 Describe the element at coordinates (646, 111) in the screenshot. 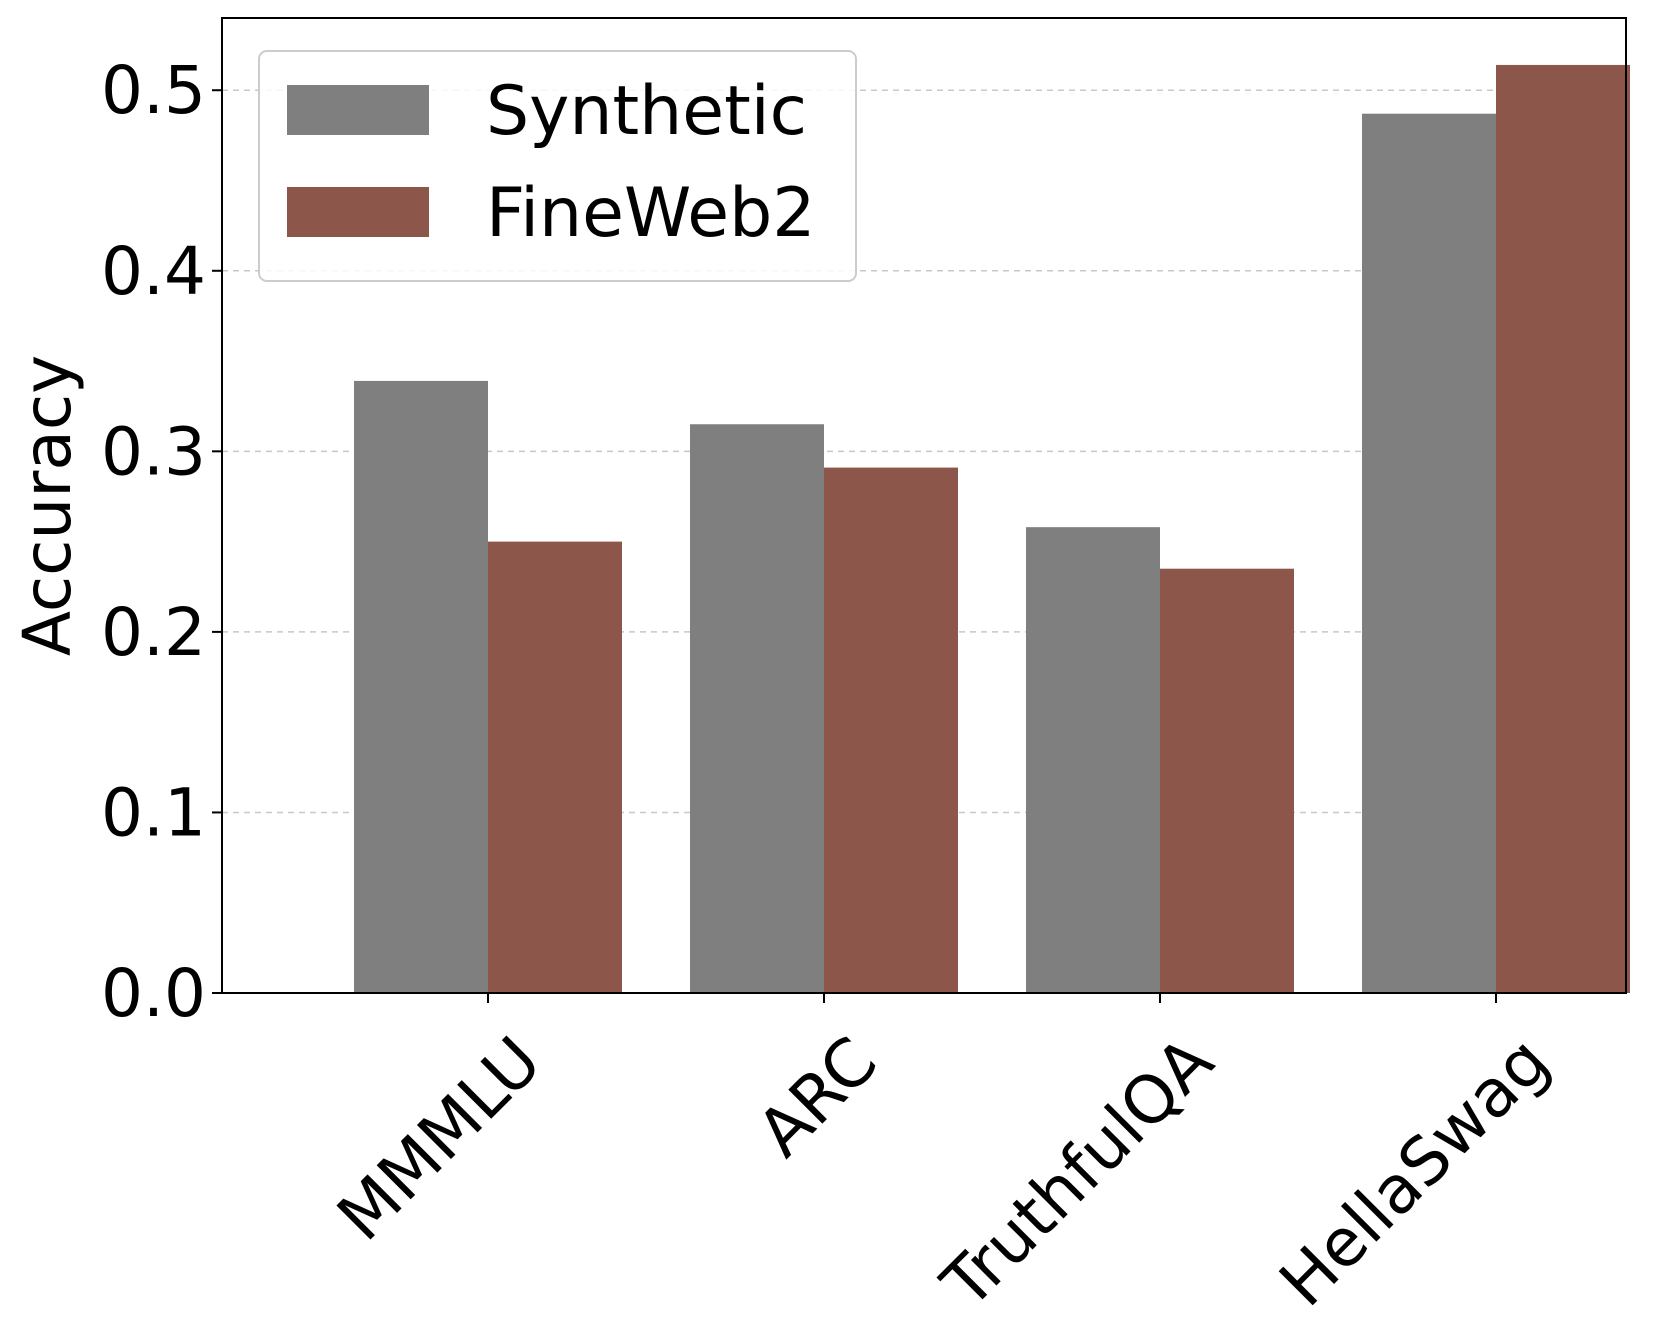

I see `legend-label-synthetic: Synthetic` at that location.